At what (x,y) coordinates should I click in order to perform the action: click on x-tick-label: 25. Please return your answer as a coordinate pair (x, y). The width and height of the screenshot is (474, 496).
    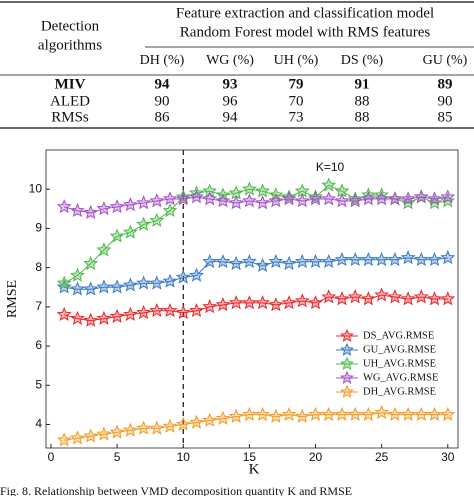
    Looking at the image, I should click on (382, 457).